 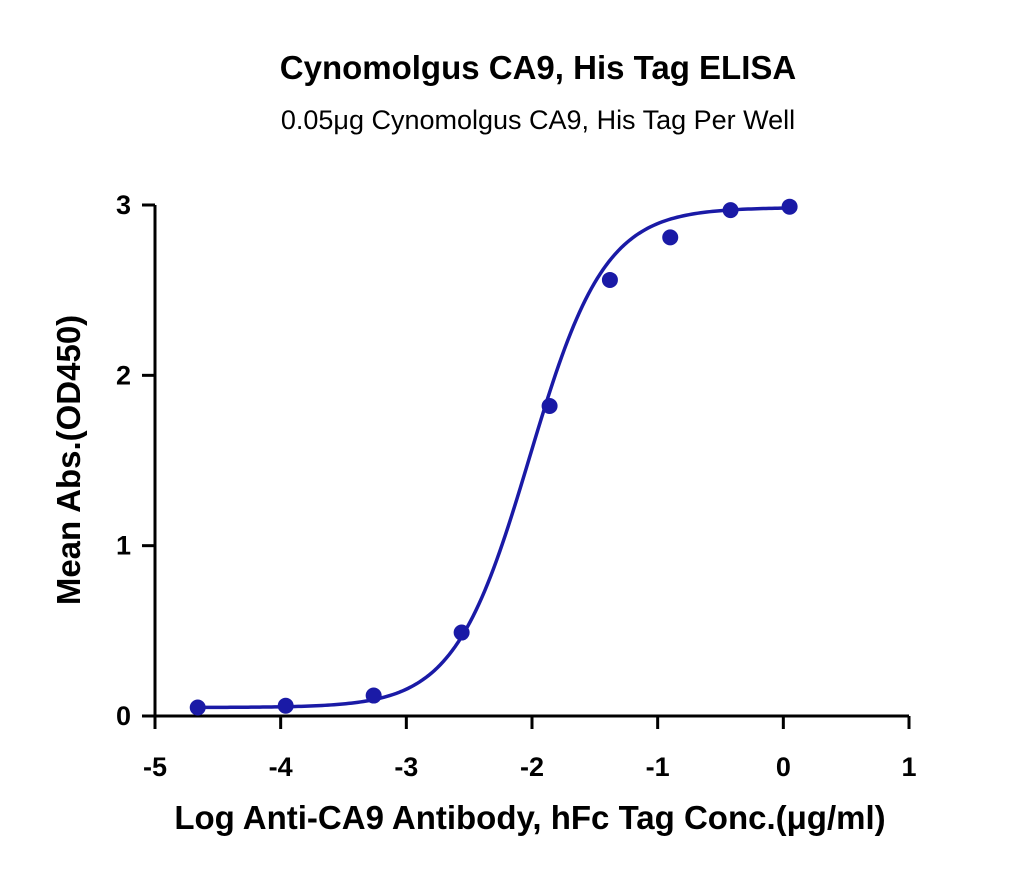 What do you see at coordinates (658, 767) in the screenshot?
I see `x-tick-label: -1` at bounding box center [658, 767].